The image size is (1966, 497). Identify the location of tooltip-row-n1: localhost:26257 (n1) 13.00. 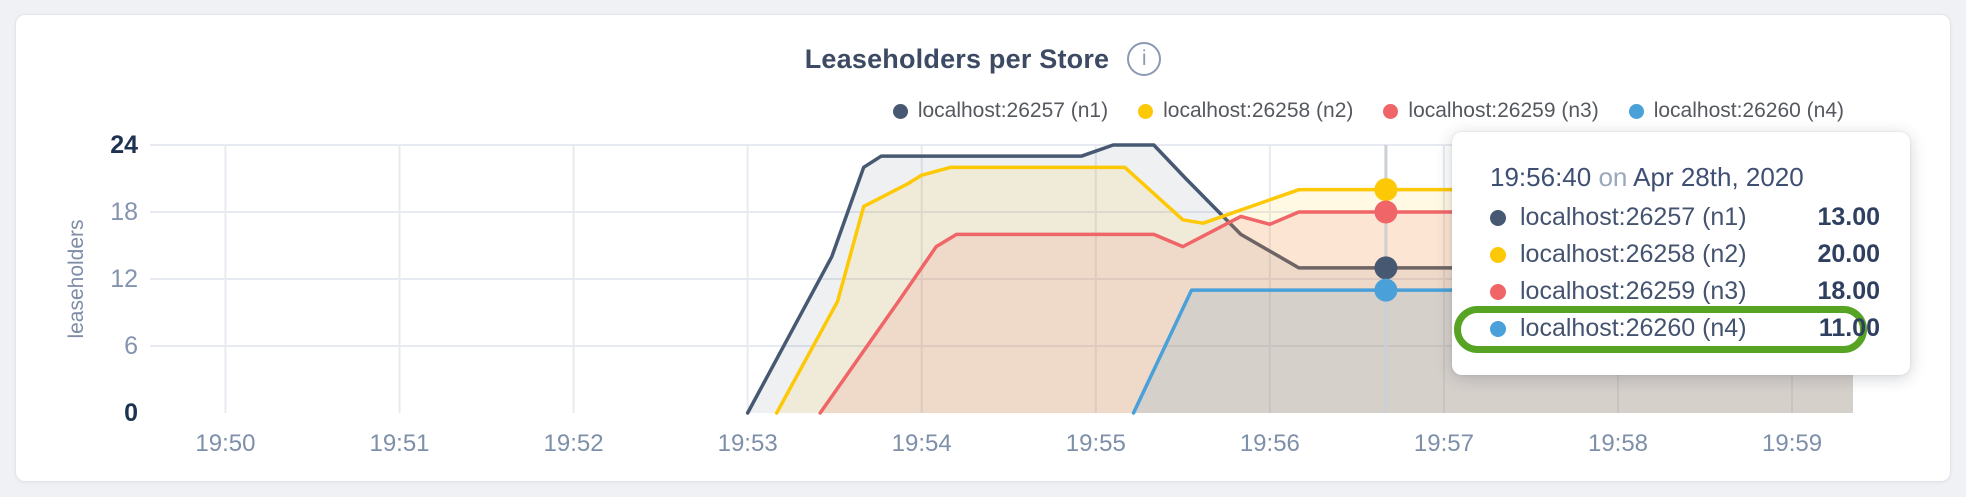
(1685, 217).